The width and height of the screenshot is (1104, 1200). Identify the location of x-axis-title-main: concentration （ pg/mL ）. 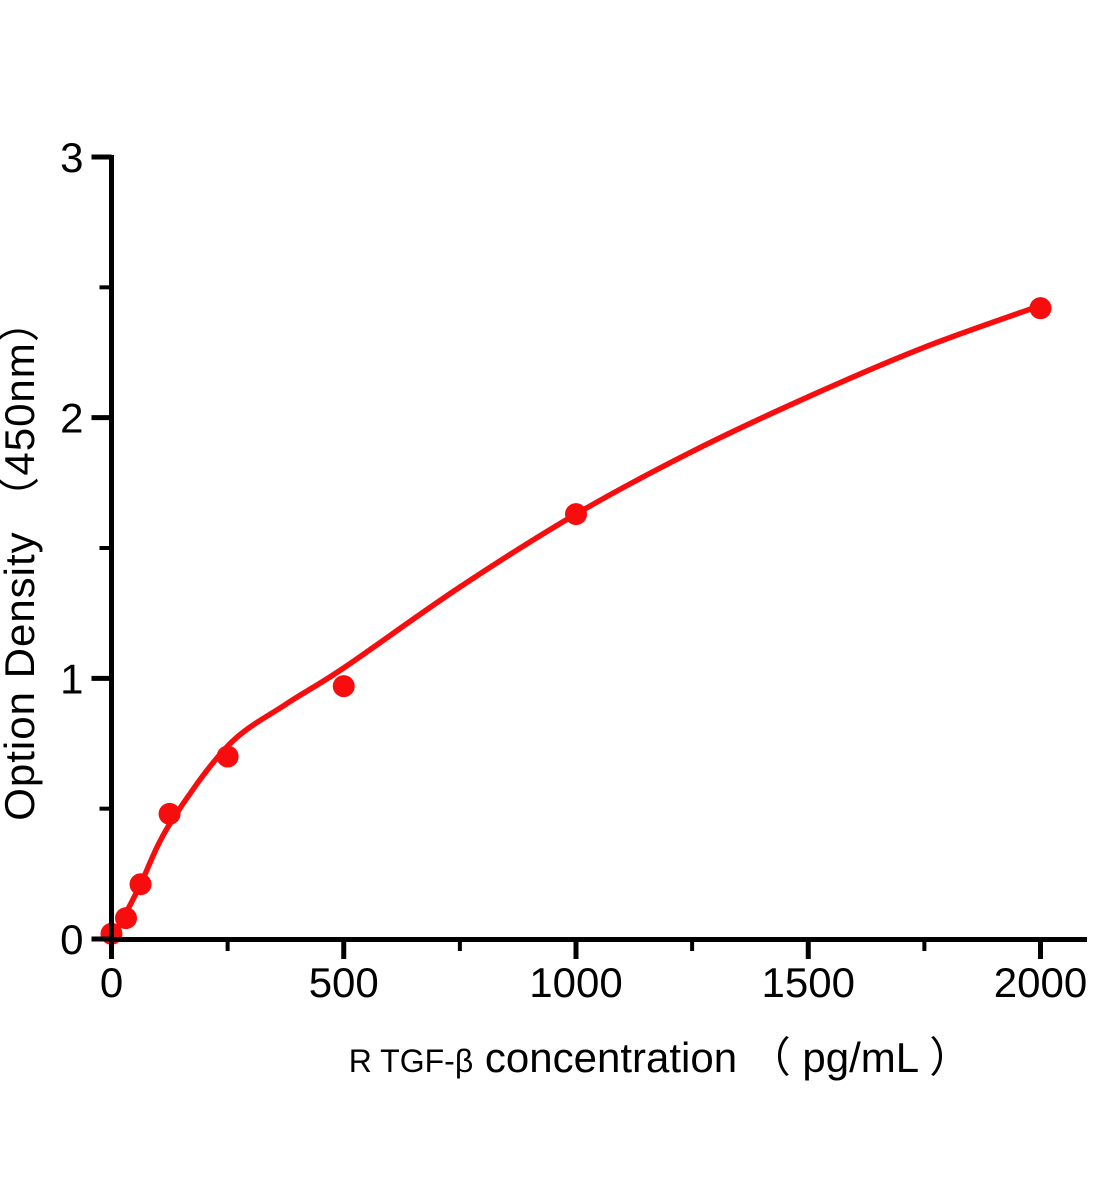
(722, 1057).